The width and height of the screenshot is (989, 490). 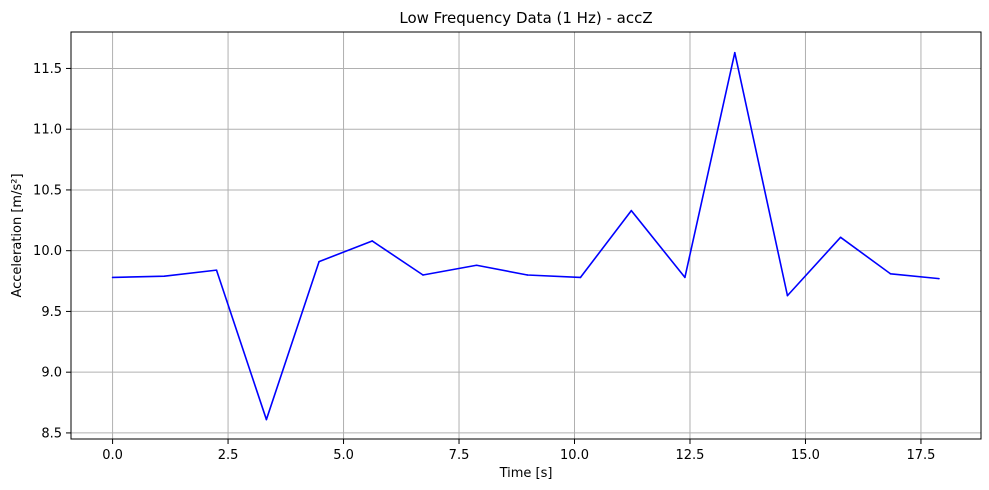 What do you see at coordinates (51, 373) in the screenshot?
I see `y-tick-label: 9.0` at bounding box center [51, 373].